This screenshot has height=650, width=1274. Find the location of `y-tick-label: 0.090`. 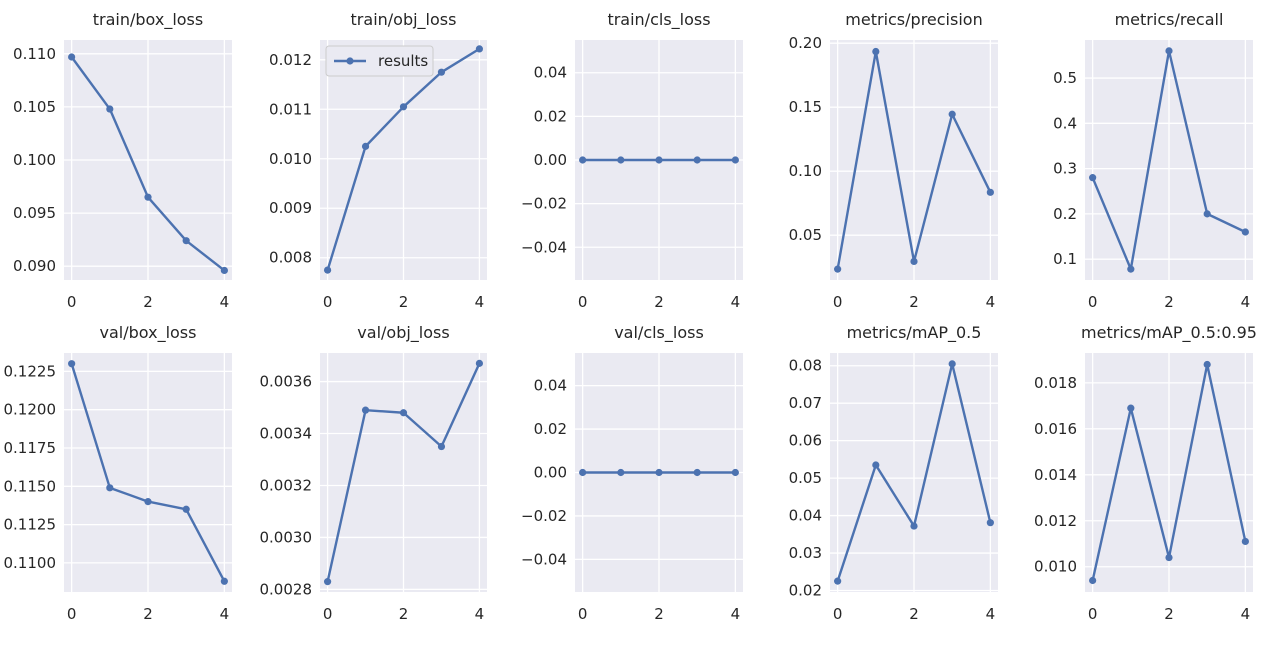

y-tick-label: 0.090 is located at coordinates (34, 266).